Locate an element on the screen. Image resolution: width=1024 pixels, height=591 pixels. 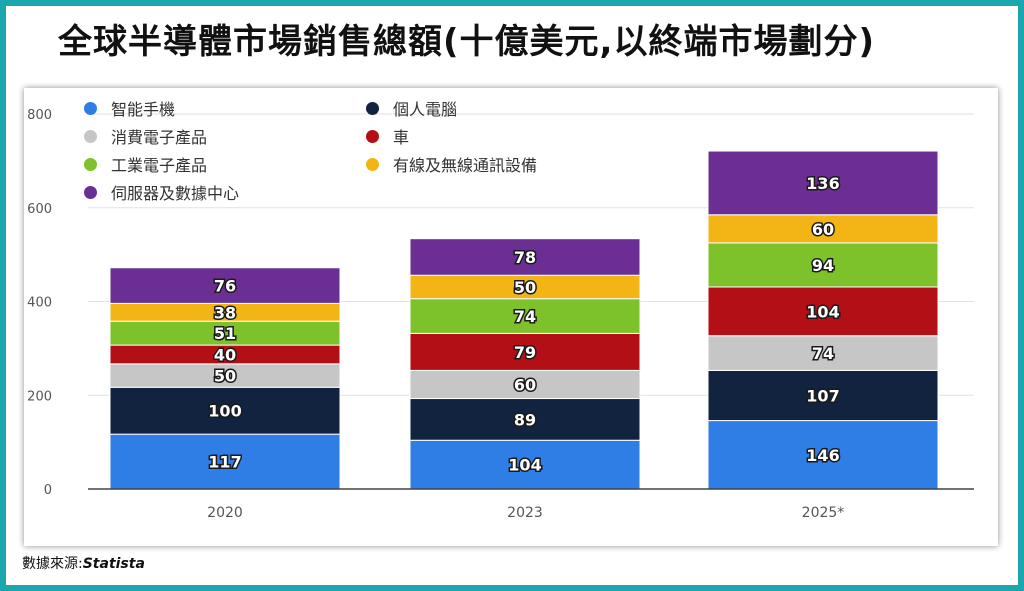
y-tick-label: 400 is located at coordinates (39, 303).